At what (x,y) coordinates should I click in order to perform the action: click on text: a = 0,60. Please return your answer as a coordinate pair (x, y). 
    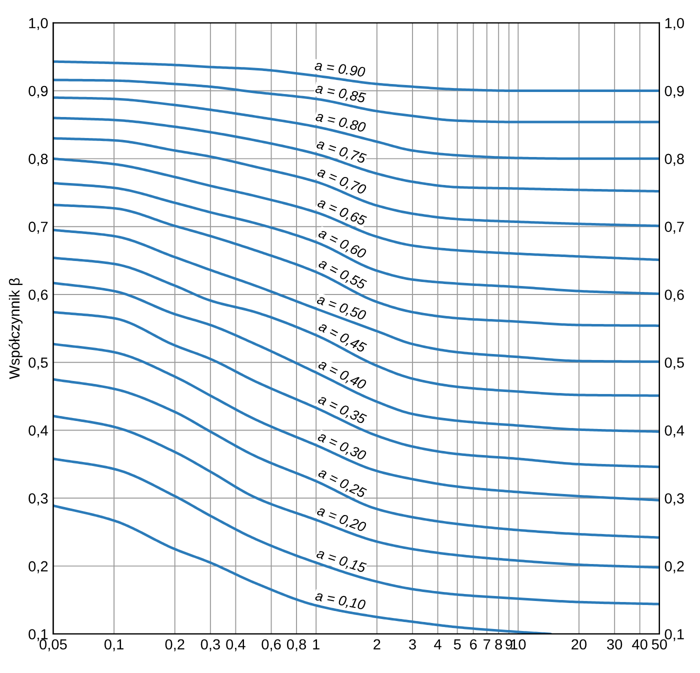
    Looking at the image, I should click on (342, 244).